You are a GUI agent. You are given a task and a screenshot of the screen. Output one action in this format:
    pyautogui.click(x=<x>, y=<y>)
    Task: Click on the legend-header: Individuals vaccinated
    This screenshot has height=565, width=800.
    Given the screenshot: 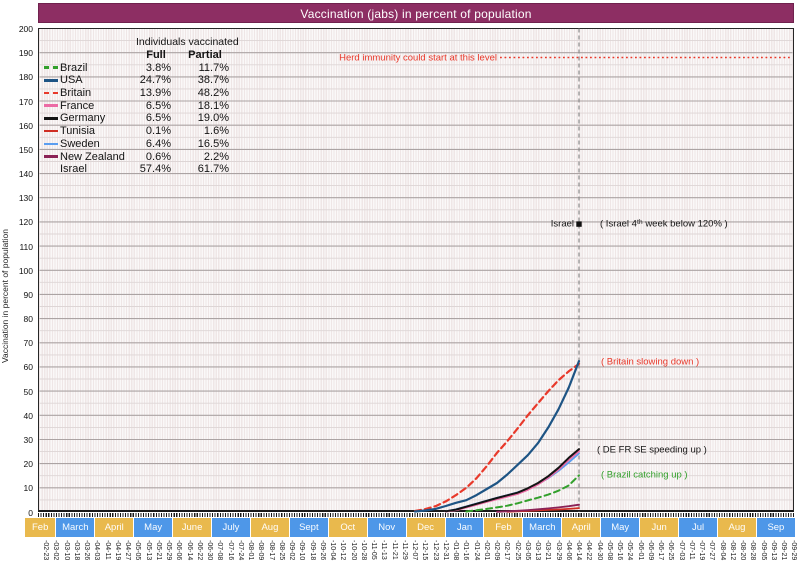 What is the action you would take?
    pyautogui.click(x=187, y=42)
    